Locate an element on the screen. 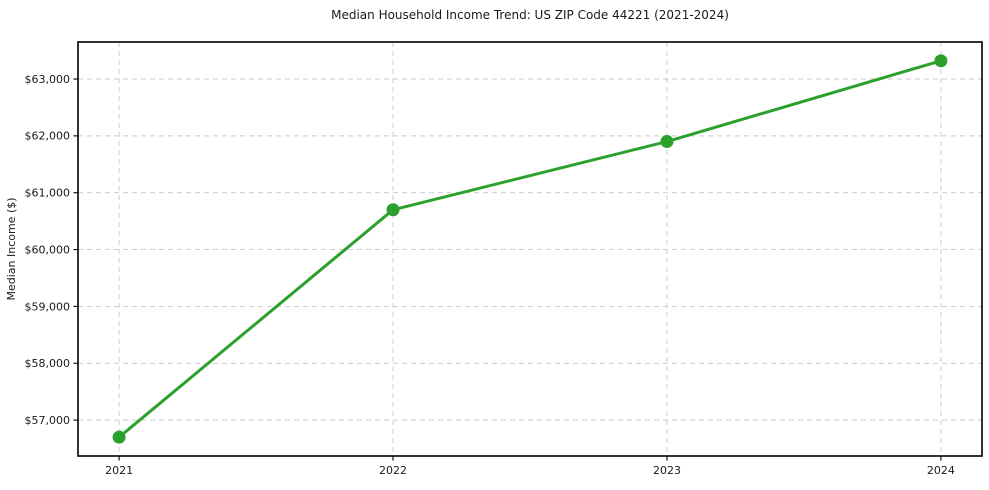  y-axis-label: Median Income ($) is located at coordinates (11, 248).